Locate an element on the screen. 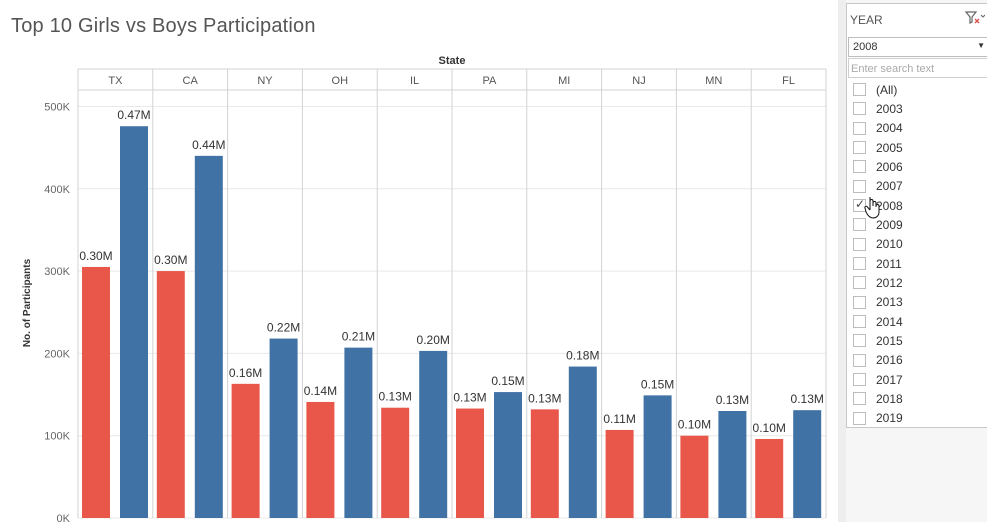 This screenshot has width=987, height=522. year-option-label: 2016 is located at coordinates (889, 360).